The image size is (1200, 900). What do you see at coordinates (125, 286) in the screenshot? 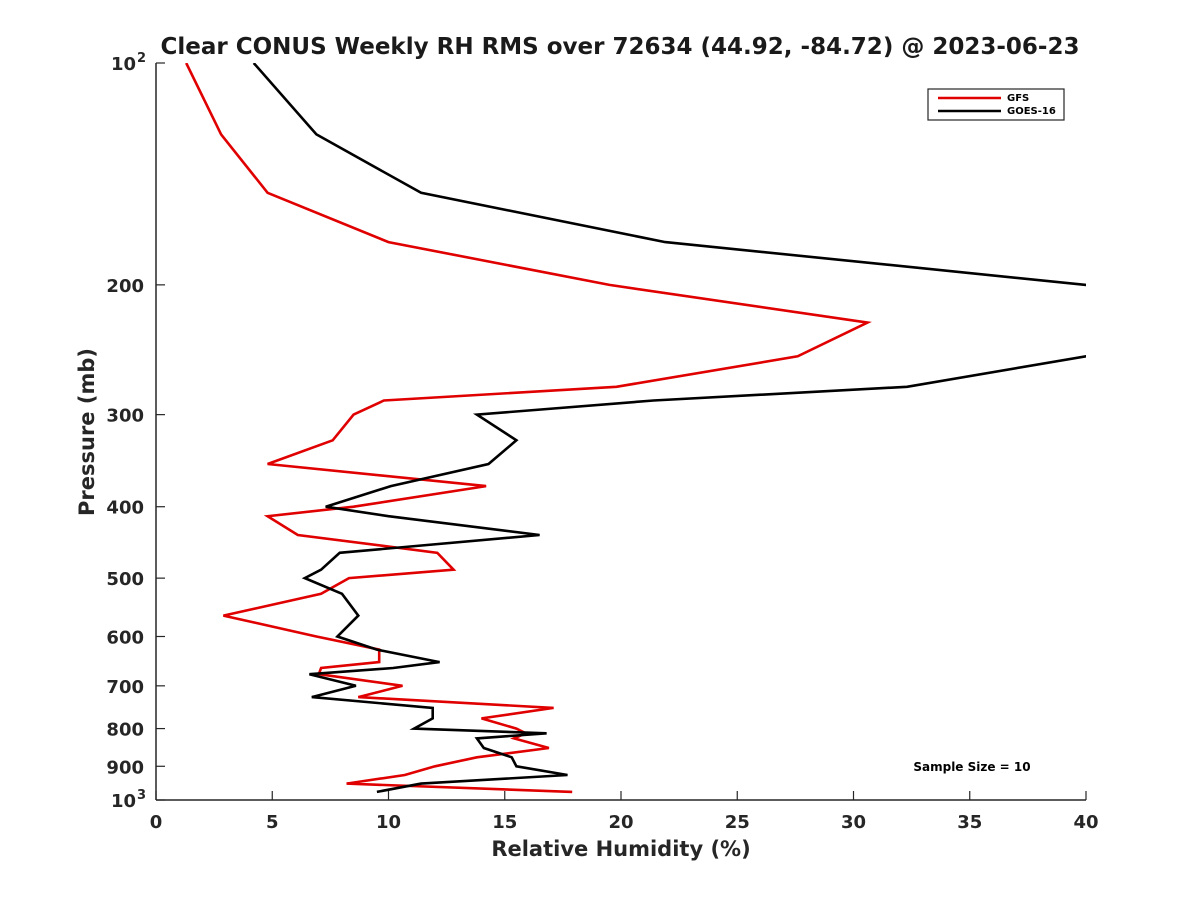
I see `y-tick-label: 200` at bounding box center [125, 286].